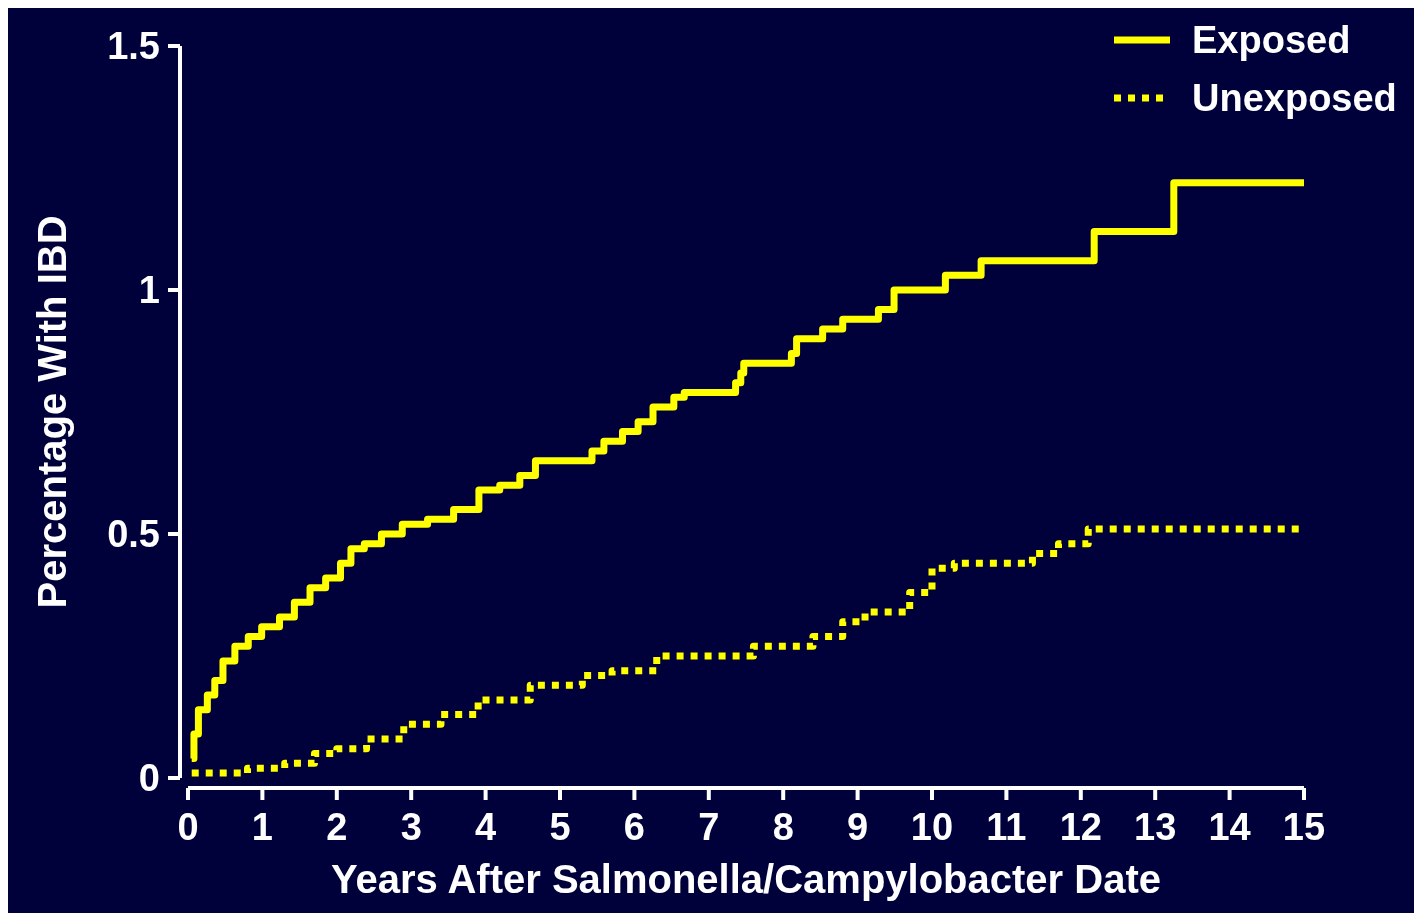 This screenshot has width=1422, height=921. I want to click on x-axis-title: Years After Salmonella/Campylobacter Date, so click(746, 879).